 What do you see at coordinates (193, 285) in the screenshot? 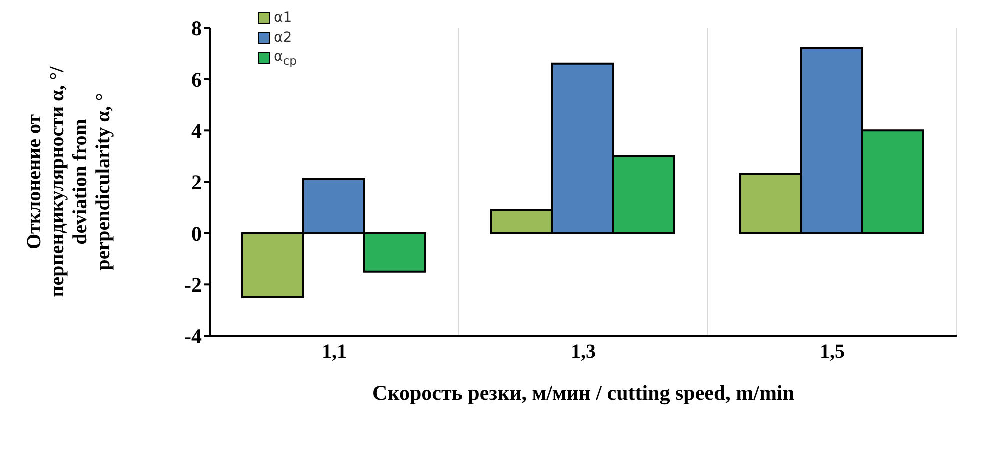
I see `y-tick-label: -2` at bounding box center [193, 285].